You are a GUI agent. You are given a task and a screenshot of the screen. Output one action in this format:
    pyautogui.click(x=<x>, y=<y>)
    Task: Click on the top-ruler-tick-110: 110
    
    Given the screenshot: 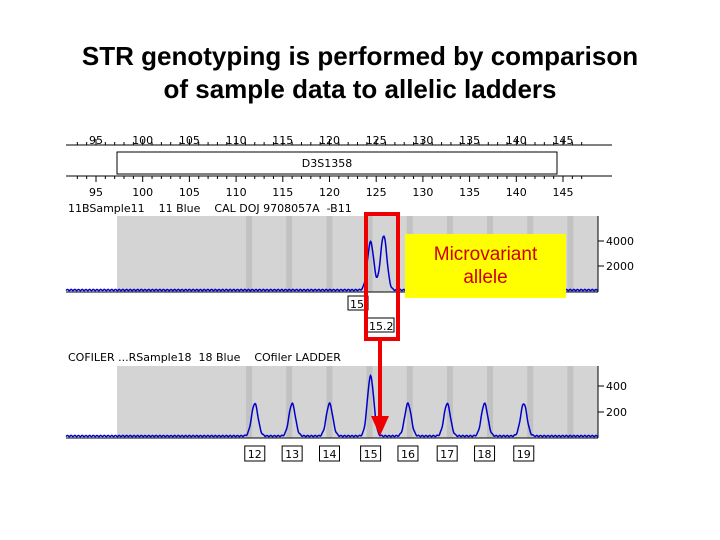 What is the action you would take?
    pyautogui.click(x=236, y=140)
    